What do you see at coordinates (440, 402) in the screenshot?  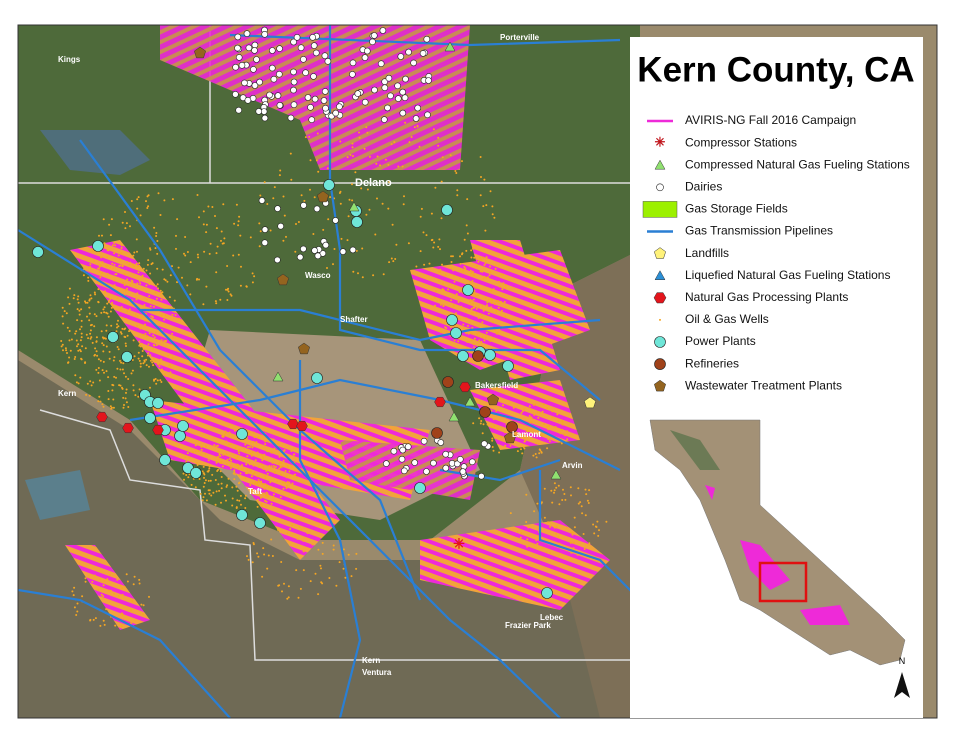 I see `processing-plant` at bounding box center [440, 402].